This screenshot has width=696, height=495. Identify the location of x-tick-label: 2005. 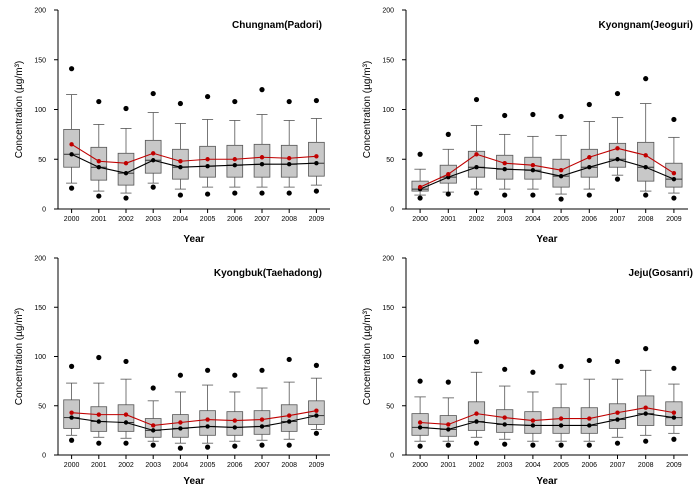
(561, 465).